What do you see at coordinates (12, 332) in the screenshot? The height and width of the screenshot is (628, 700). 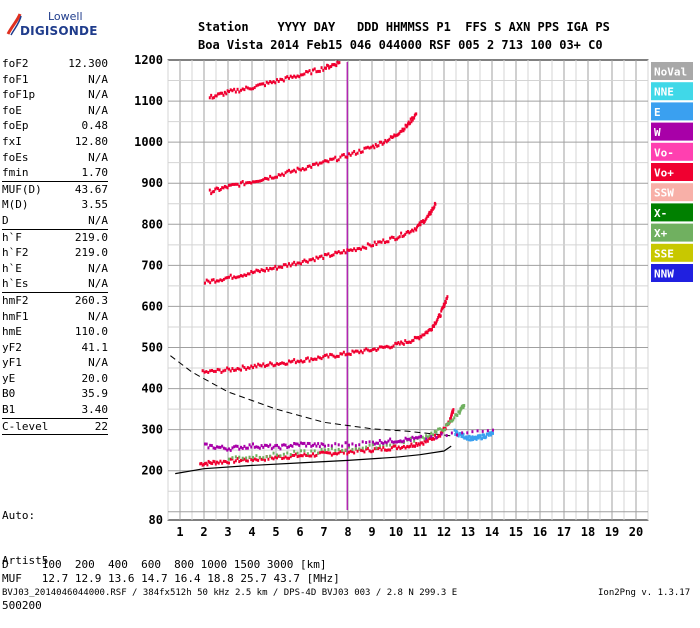 I see `param-name: hmE` at bounding box center [12, 332].